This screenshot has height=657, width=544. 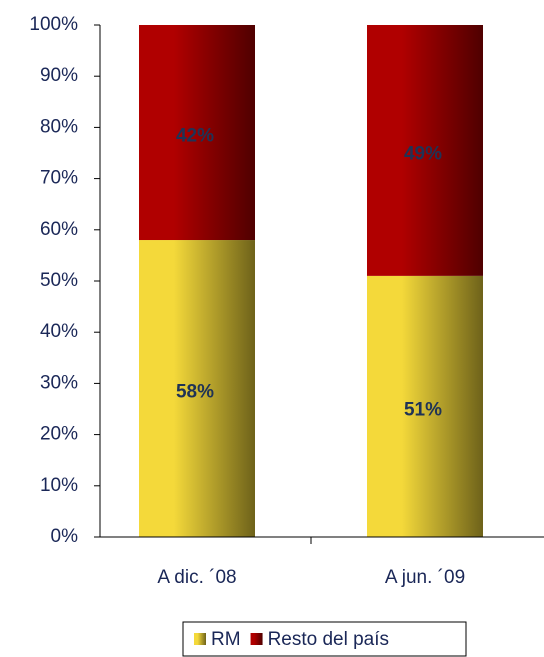 I want to click on y-tick-label: 80%, so click(x=59, y=126).